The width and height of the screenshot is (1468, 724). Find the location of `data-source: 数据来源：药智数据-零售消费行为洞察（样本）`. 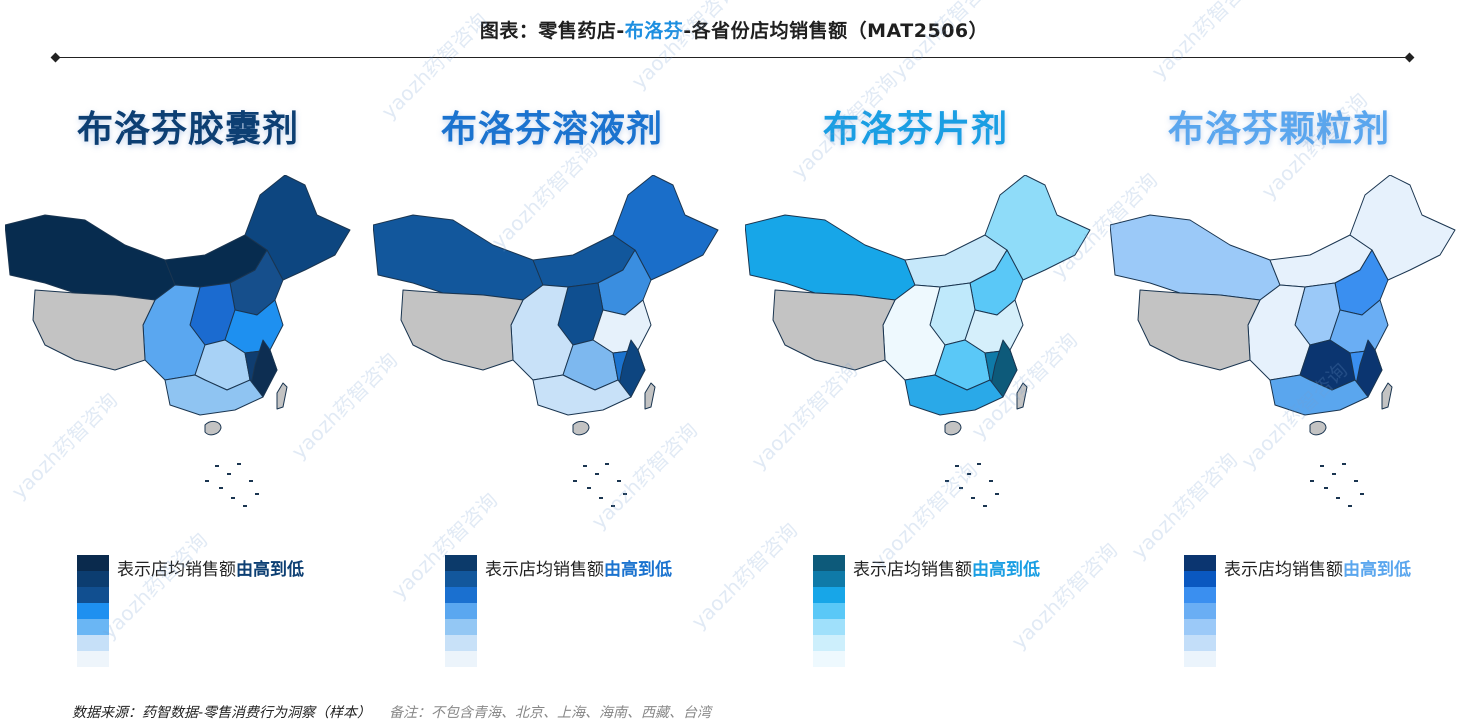

data-source: 数据来源：药智数据-零售消费行为洞察（样本） is located at coordinates (222, 713).